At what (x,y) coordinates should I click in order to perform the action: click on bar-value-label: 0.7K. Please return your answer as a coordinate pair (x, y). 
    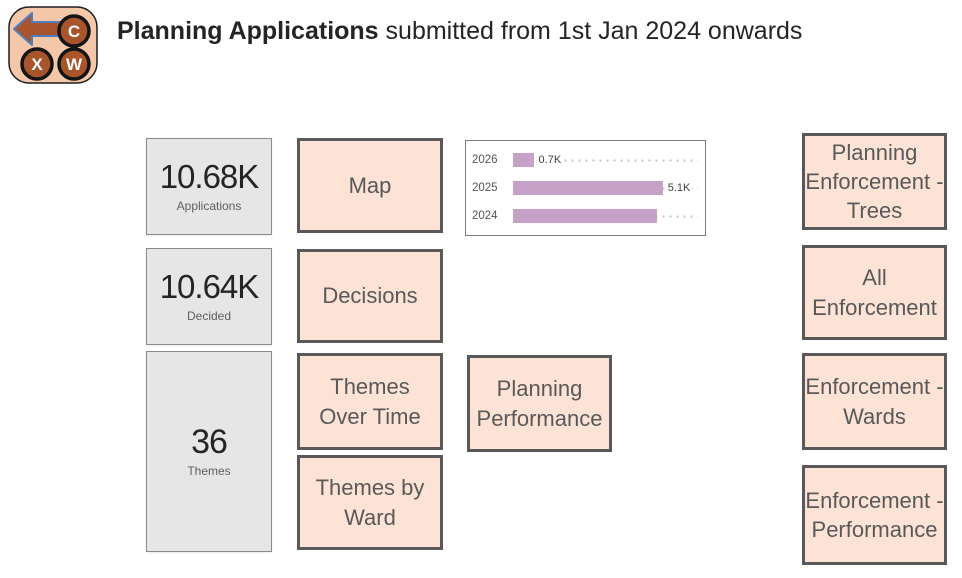
    Looking at the image, I should click on (550, 160).